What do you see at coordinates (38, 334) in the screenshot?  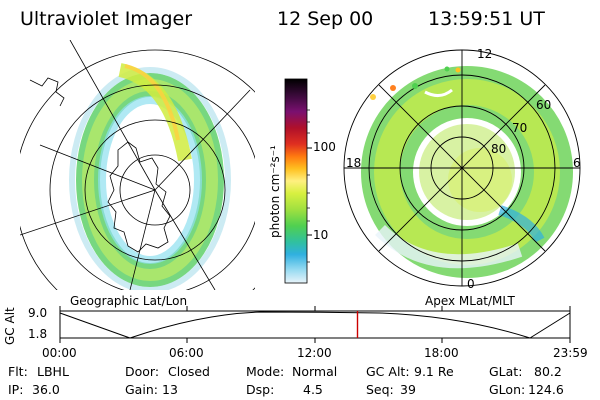 I see `altitude-ytick-bottom: 1.8` at bounding box center [38, 334].